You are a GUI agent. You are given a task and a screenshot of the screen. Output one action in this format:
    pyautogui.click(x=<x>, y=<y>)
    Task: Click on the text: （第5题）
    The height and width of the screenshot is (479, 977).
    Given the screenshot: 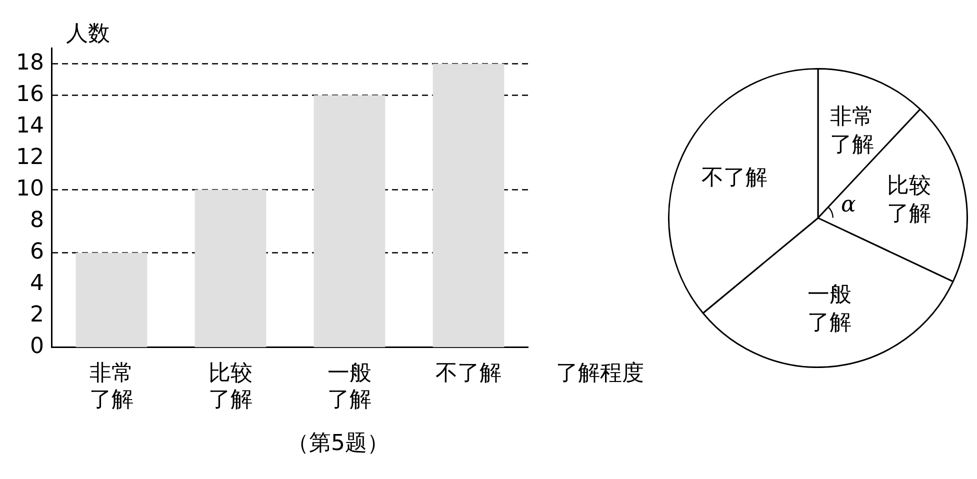 What is the action you would take?
    pyautogui.click(x=338, y=444)
    